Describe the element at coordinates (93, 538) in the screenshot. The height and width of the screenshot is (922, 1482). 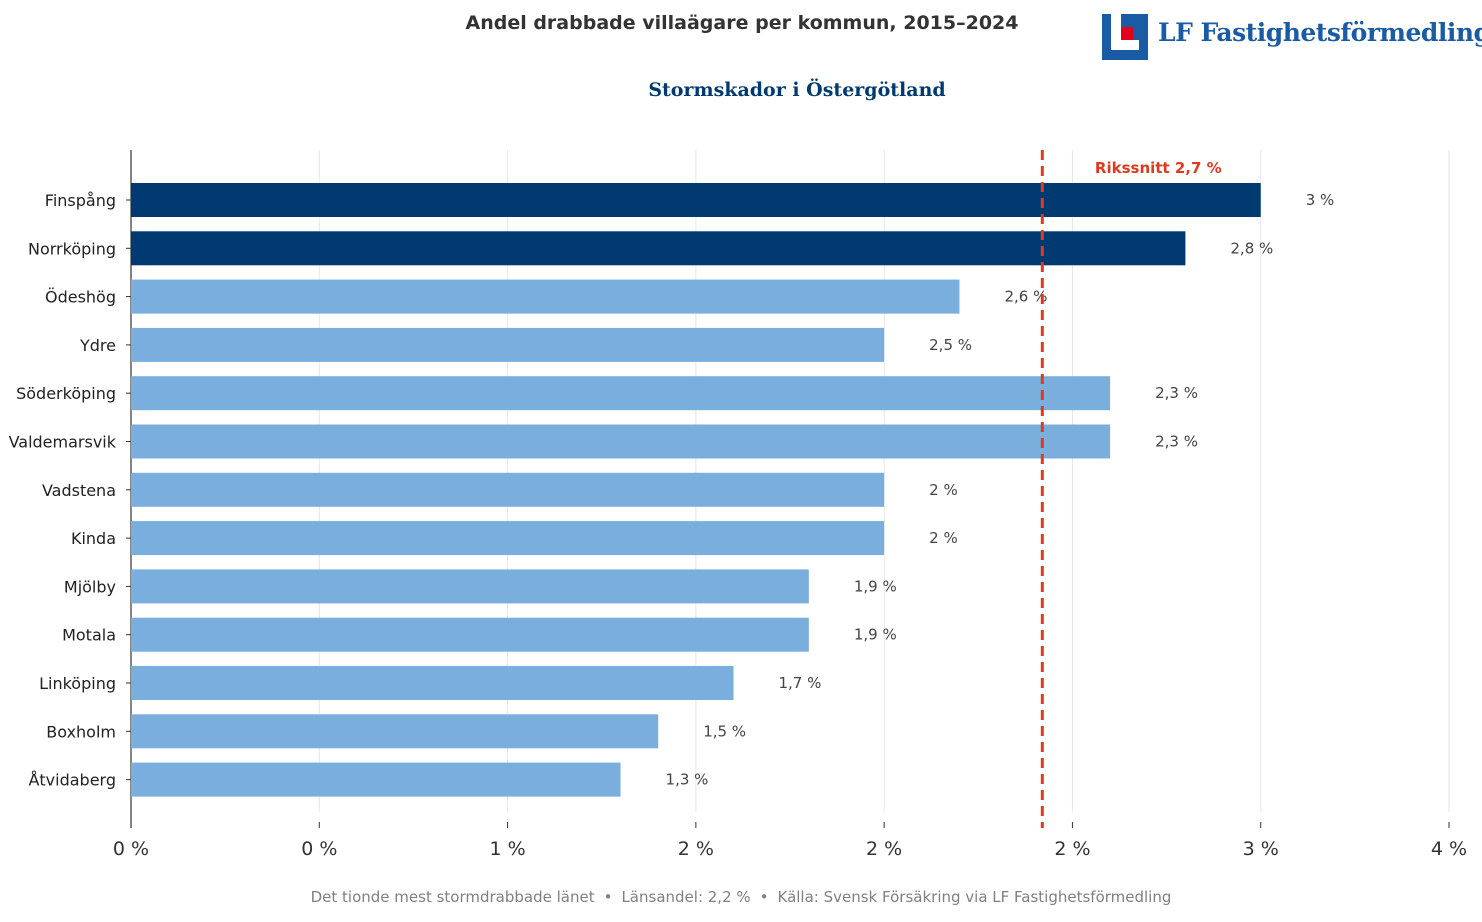
I see `category-label: Kinda` at that location.